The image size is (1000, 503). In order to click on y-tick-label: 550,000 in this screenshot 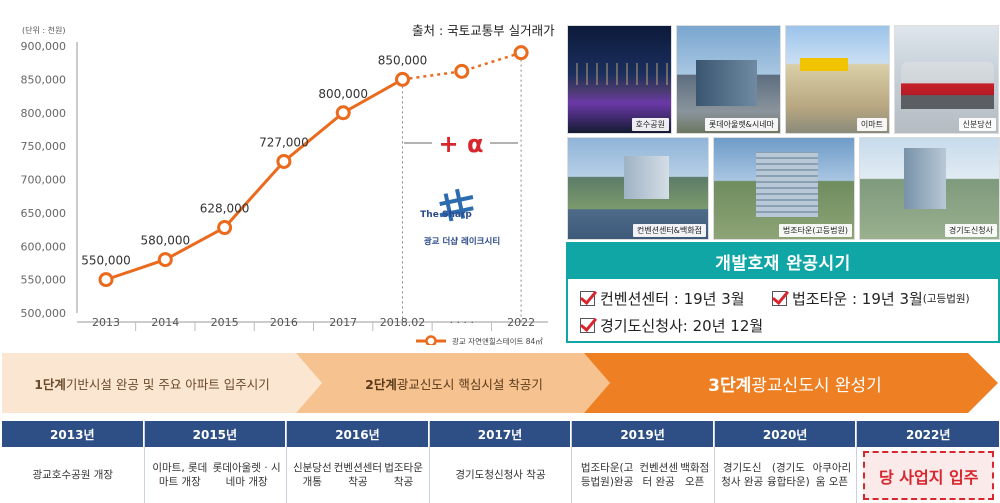, I will do `click(44, 280)`.